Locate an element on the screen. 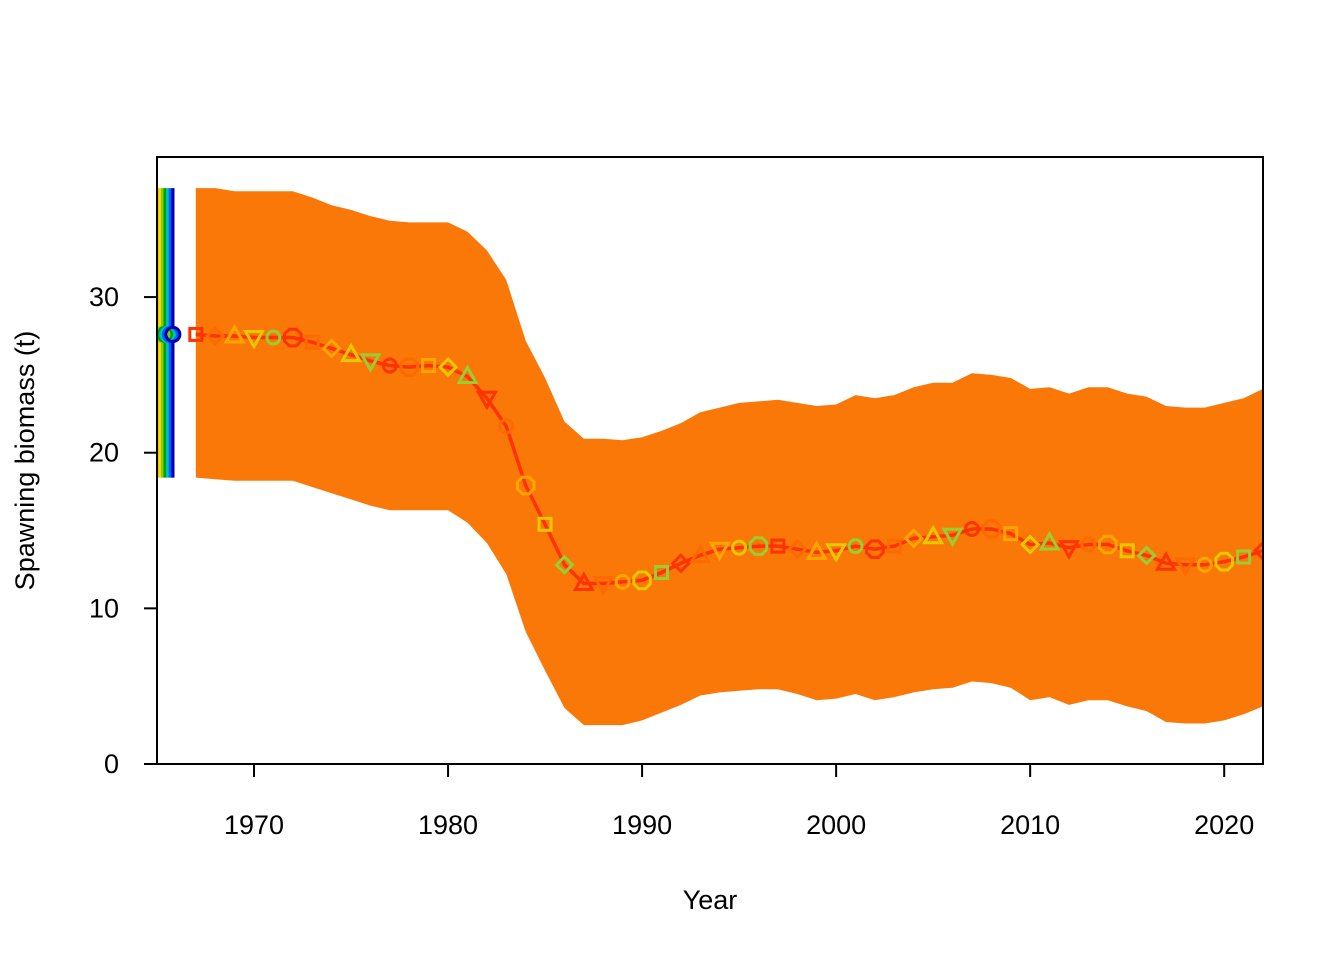 The height and width of the screenshot is (960, 1344). virgin-biomass-layer is located at coordinates (169, 333).